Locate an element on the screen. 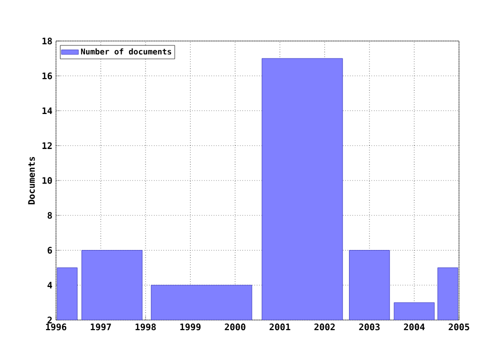 The width and height of the screenshot is (480, 350). y-tick-label: 6 is located at coordinates (50, 250).